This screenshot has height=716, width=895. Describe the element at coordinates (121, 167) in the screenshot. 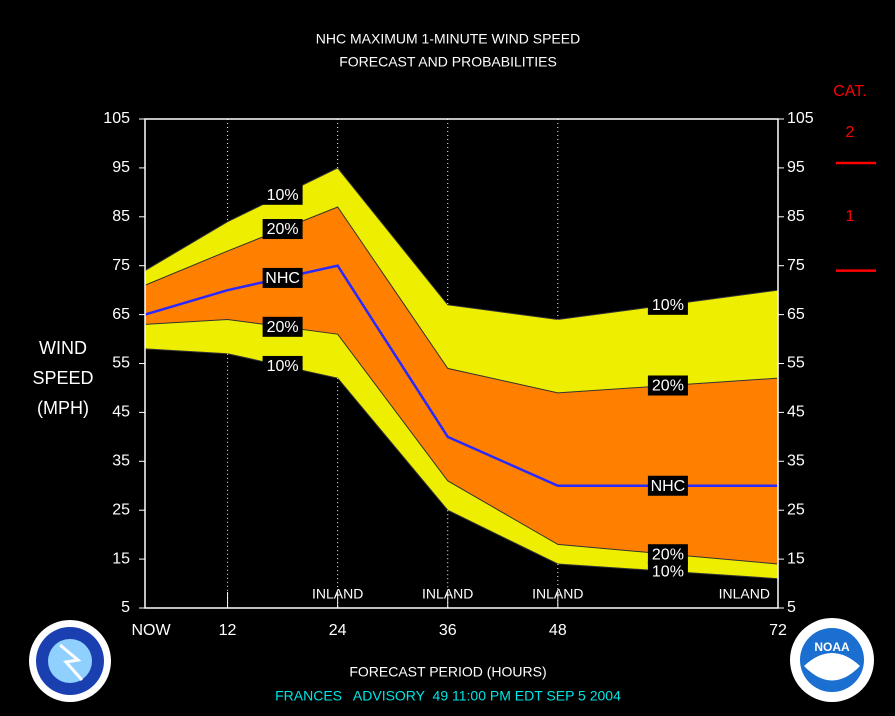

I see `y-tick-label: 95` at that location.